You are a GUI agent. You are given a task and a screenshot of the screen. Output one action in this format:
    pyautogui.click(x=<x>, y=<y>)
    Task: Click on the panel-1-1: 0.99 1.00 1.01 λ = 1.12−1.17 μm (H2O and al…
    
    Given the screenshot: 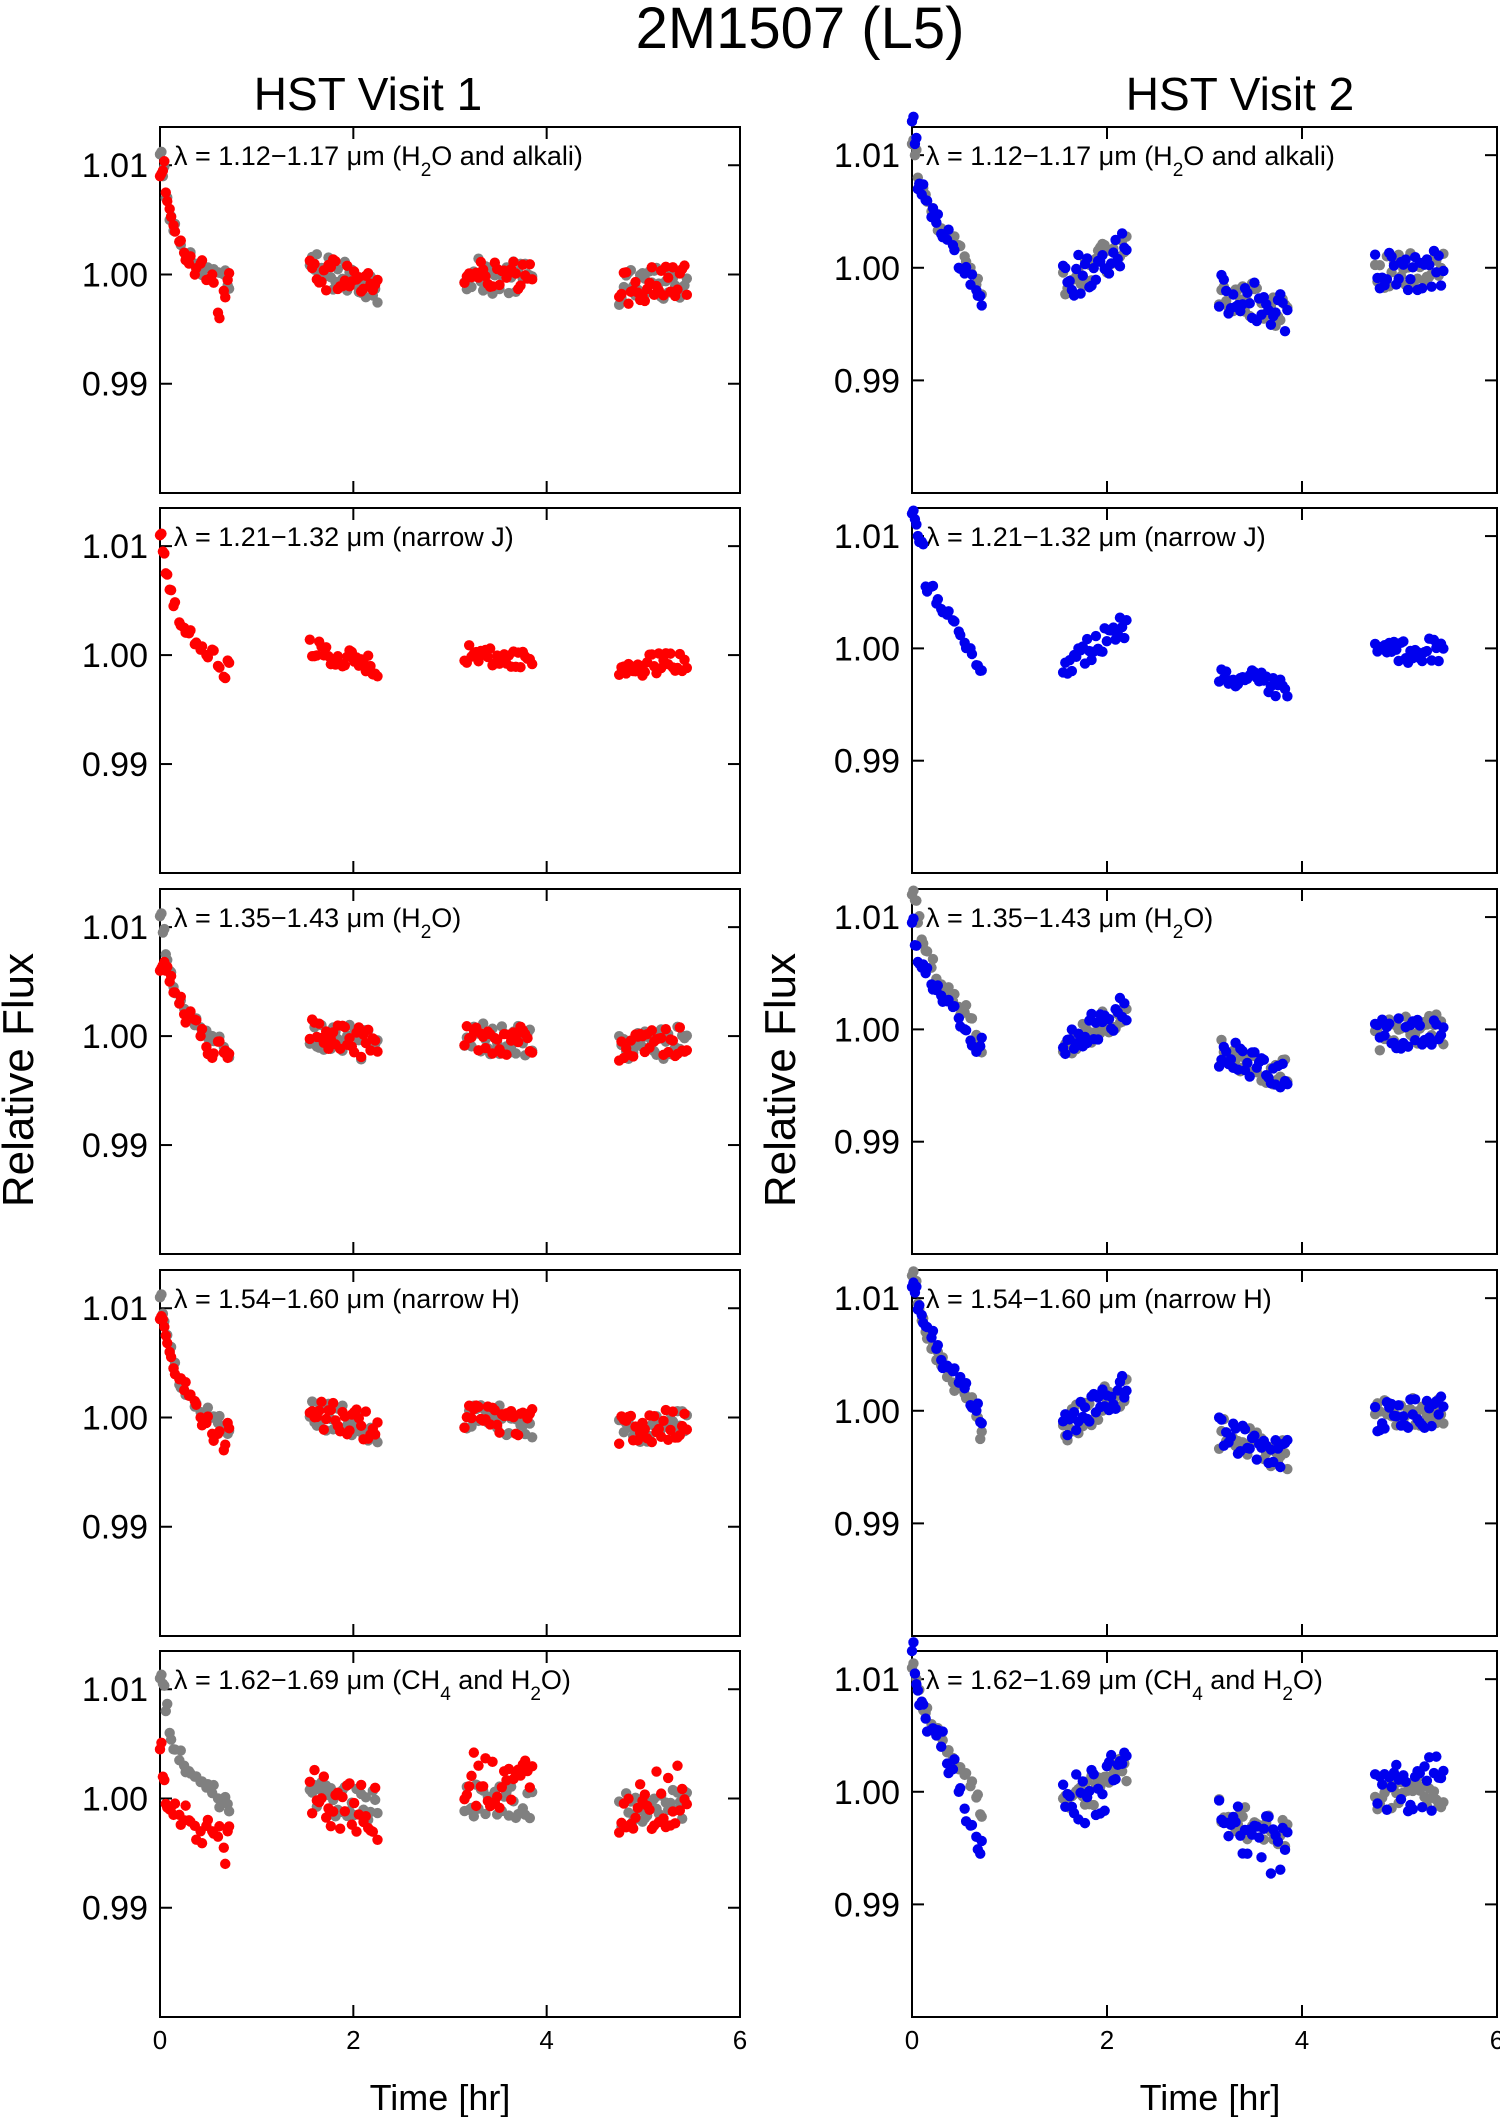 What is the action you would take?
    pyautogui.click(x=411, y=310)
    